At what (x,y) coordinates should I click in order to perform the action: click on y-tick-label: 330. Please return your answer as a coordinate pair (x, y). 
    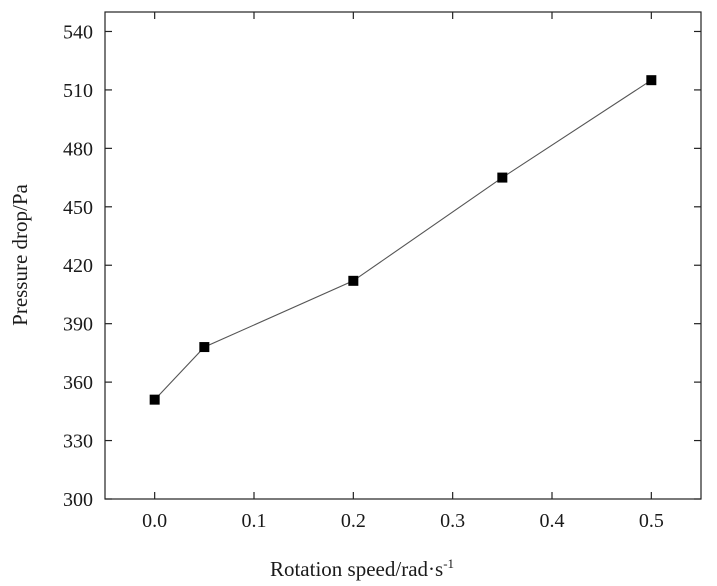
    Looking at the image, I should click on (78, 442).